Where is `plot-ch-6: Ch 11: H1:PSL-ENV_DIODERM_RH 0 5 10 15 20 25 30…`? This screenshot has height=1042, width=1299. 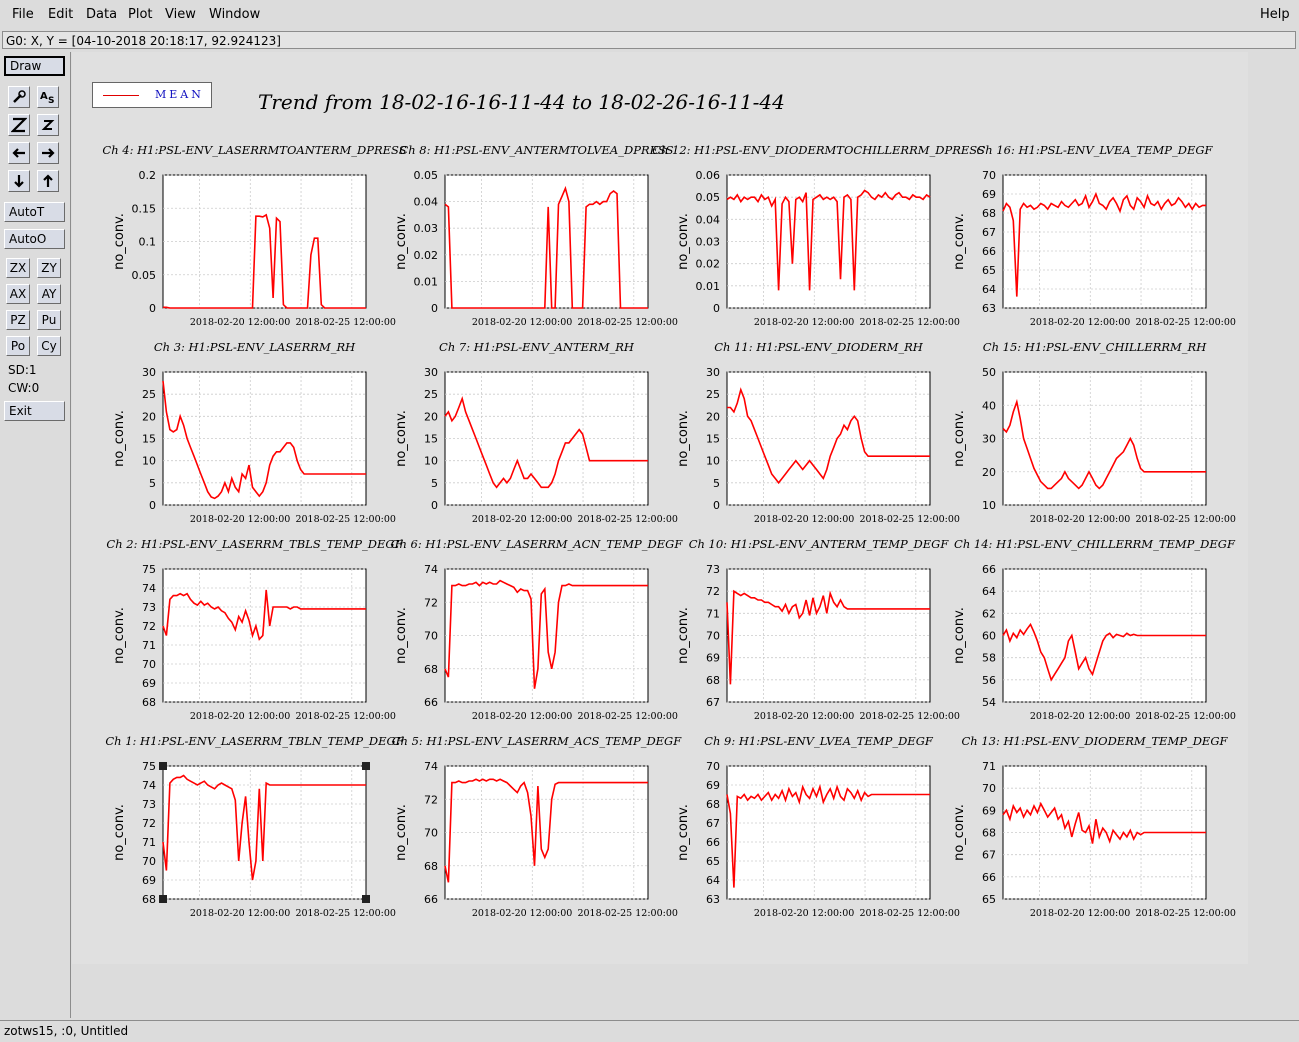 plot-ch-6: Ch 11: H1:PSL-ENV_DIODERM_RH 0 5 10 15 20 25 30… is located at coordinates (818, 432).